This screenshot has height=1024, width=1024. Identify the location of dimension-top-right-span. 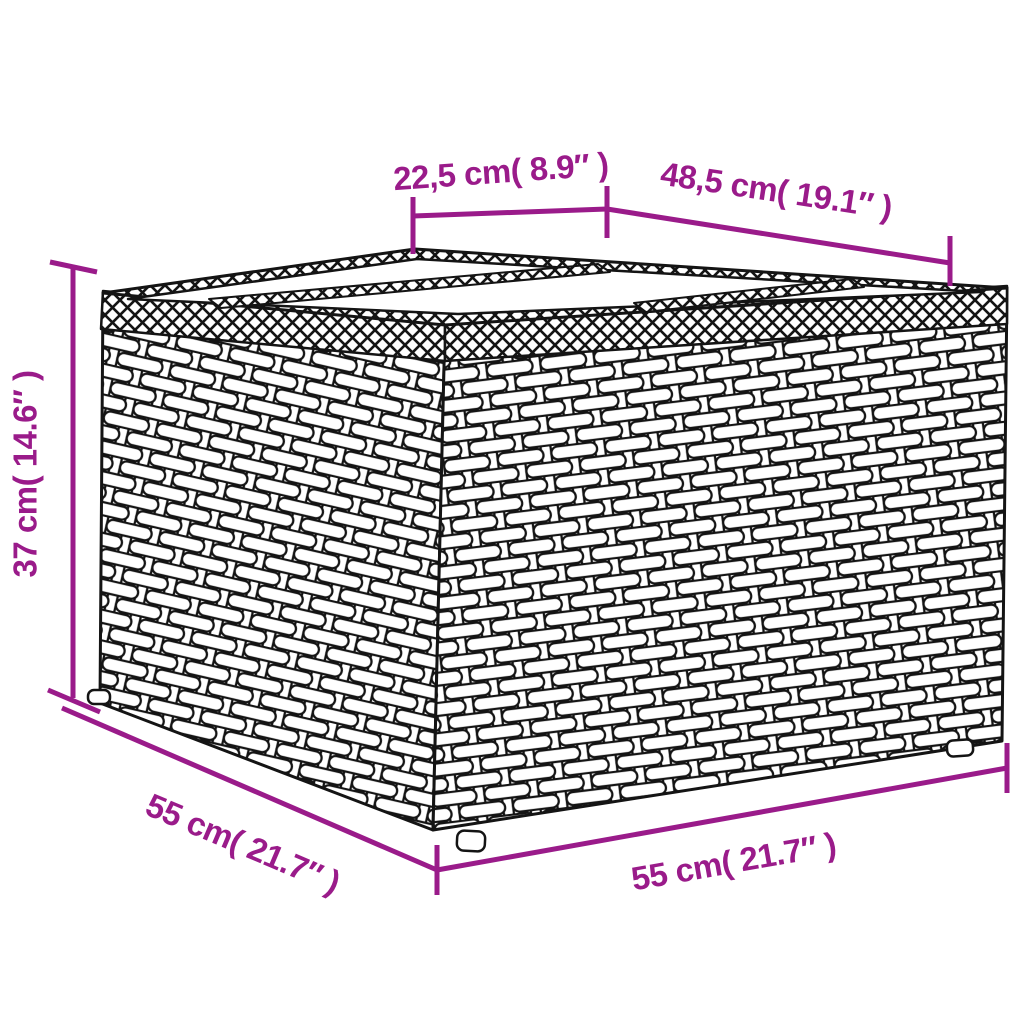
(779, 246).